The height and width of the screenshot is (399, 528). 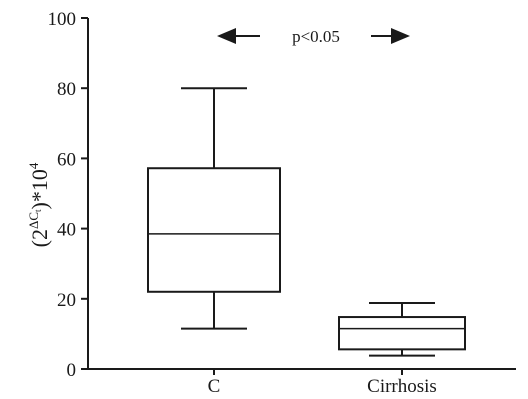 What do you see at coordinates (66, 230) in the screenshot?
I see `y-tick-label: 40` at bounding box center [66, 230].